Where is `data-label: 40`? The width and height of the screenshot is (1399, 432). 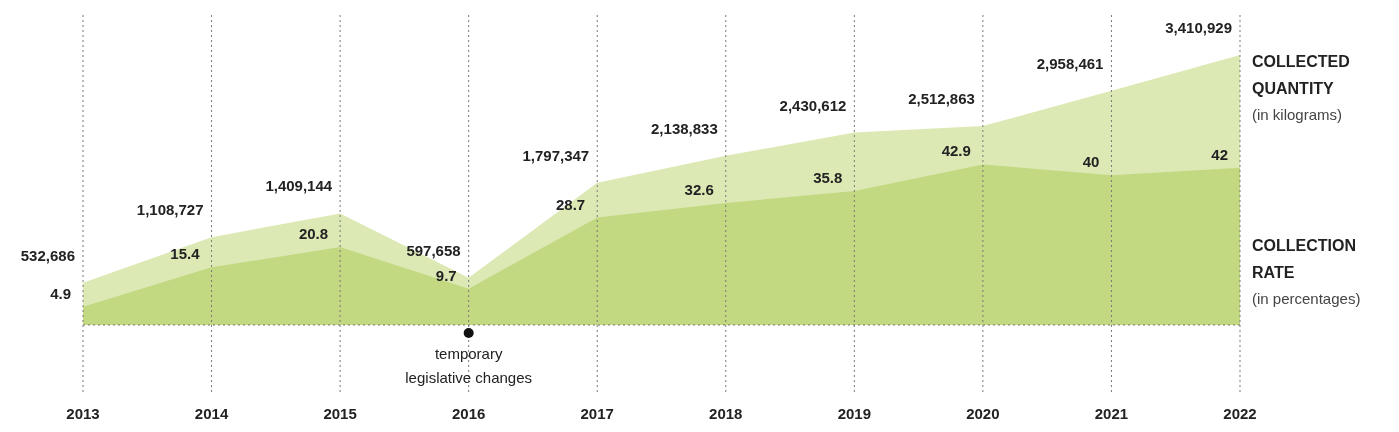
data-label: 40 is located at coordinates (1091, 162).